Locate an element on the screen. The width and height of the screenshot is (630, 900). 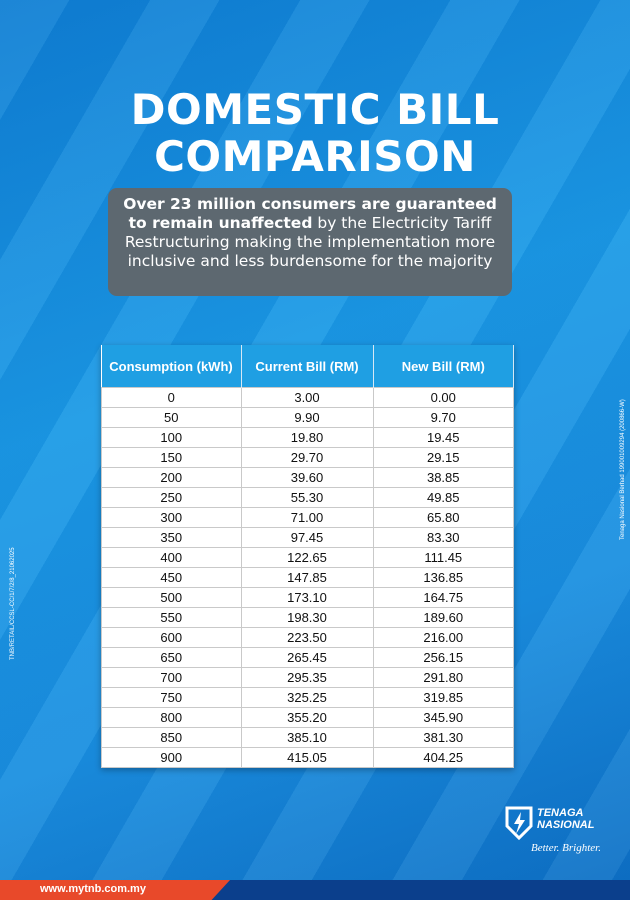
table-cell: 100 is located at coordinates (171, 437).